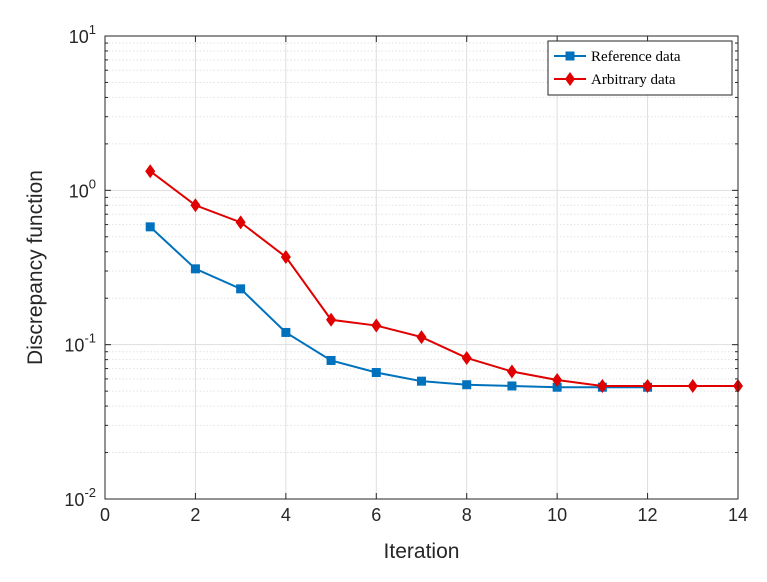  I want to click on legend-box, so click(640, 68).